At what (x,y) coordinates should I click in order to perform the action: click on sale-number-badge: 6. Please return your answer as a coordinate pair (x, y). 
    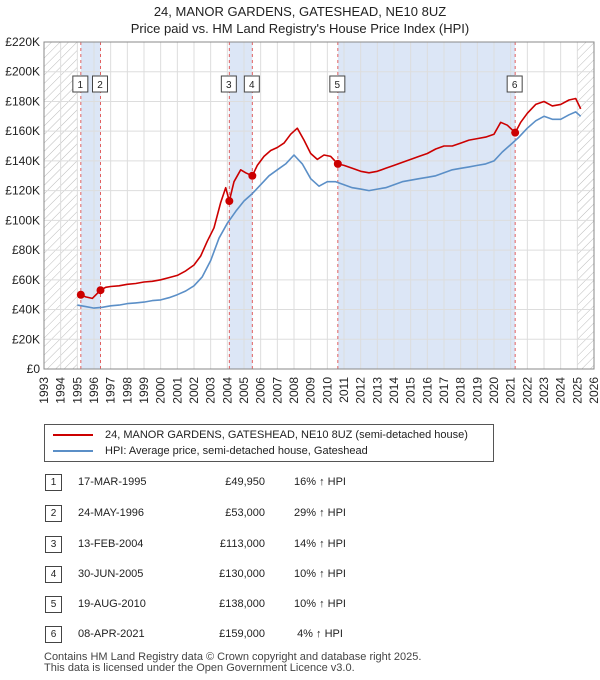
    Looking at the image, I should click on (53, 634).